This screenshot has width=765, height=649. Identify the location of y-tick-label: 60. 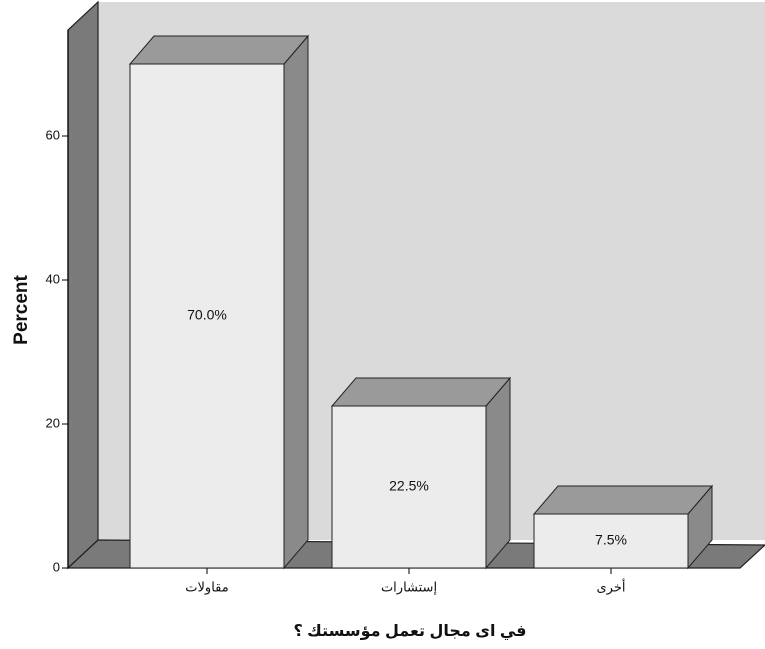
(53, 134).